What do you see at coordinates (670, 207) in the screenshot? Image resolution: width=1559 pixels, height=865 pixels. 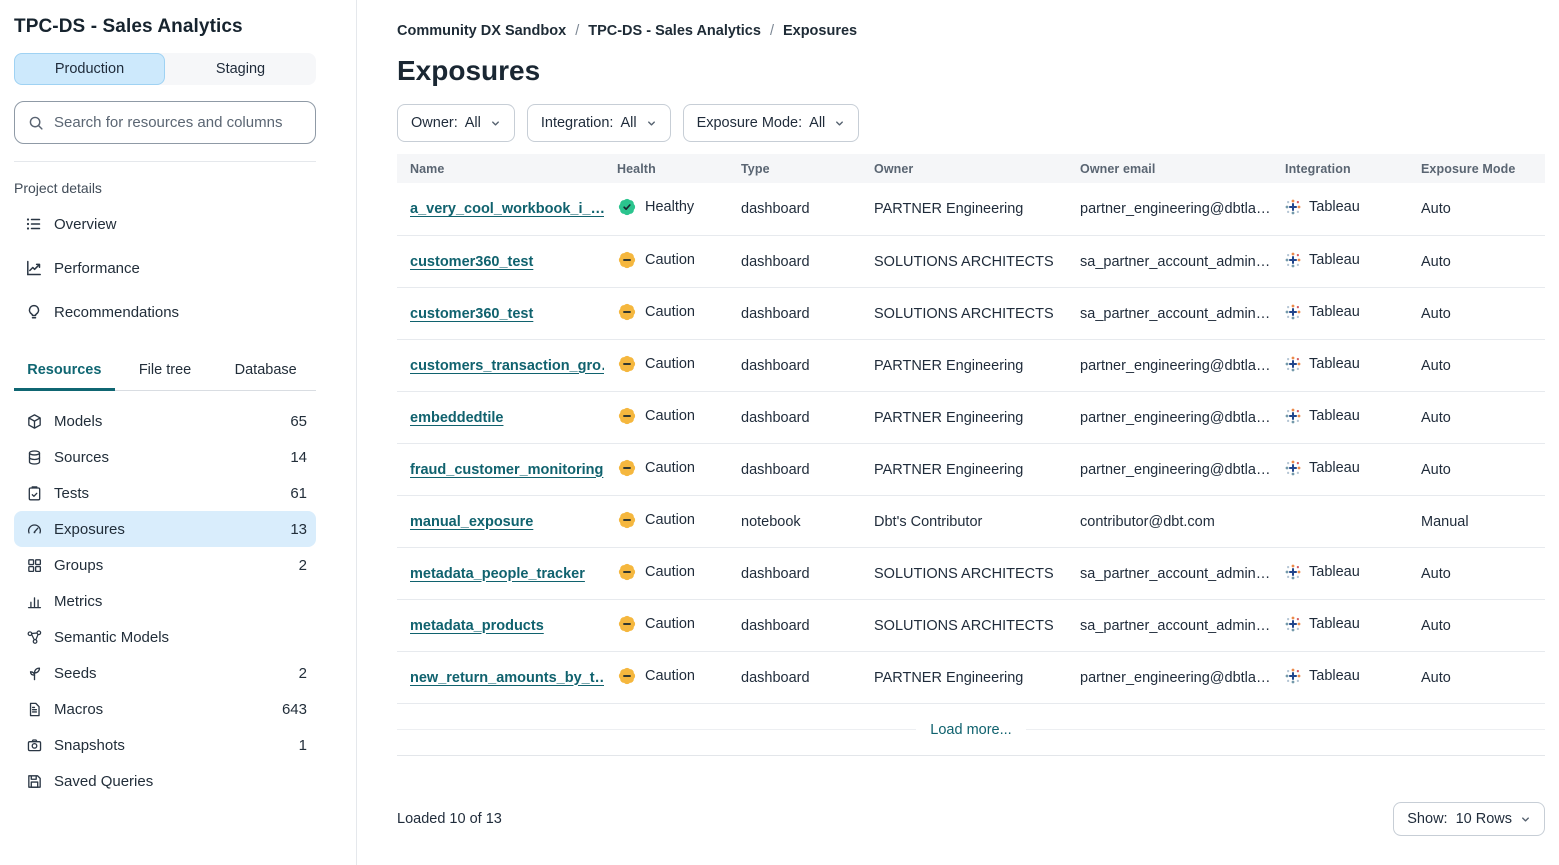 I see `health-status-label: Healthy` at bounding box center [670, 207].